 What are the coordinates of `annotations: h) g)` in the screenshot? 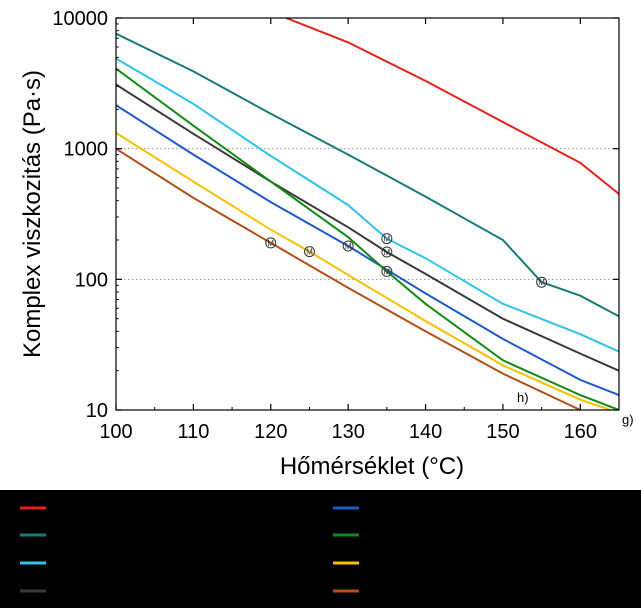 It's located at (575, 408).